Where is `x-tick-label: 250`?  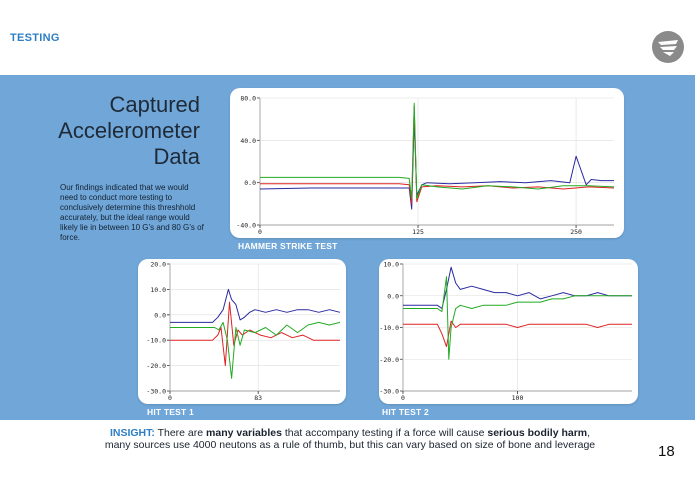
x-tick-label: 250 is located at coordinates (576, 232).